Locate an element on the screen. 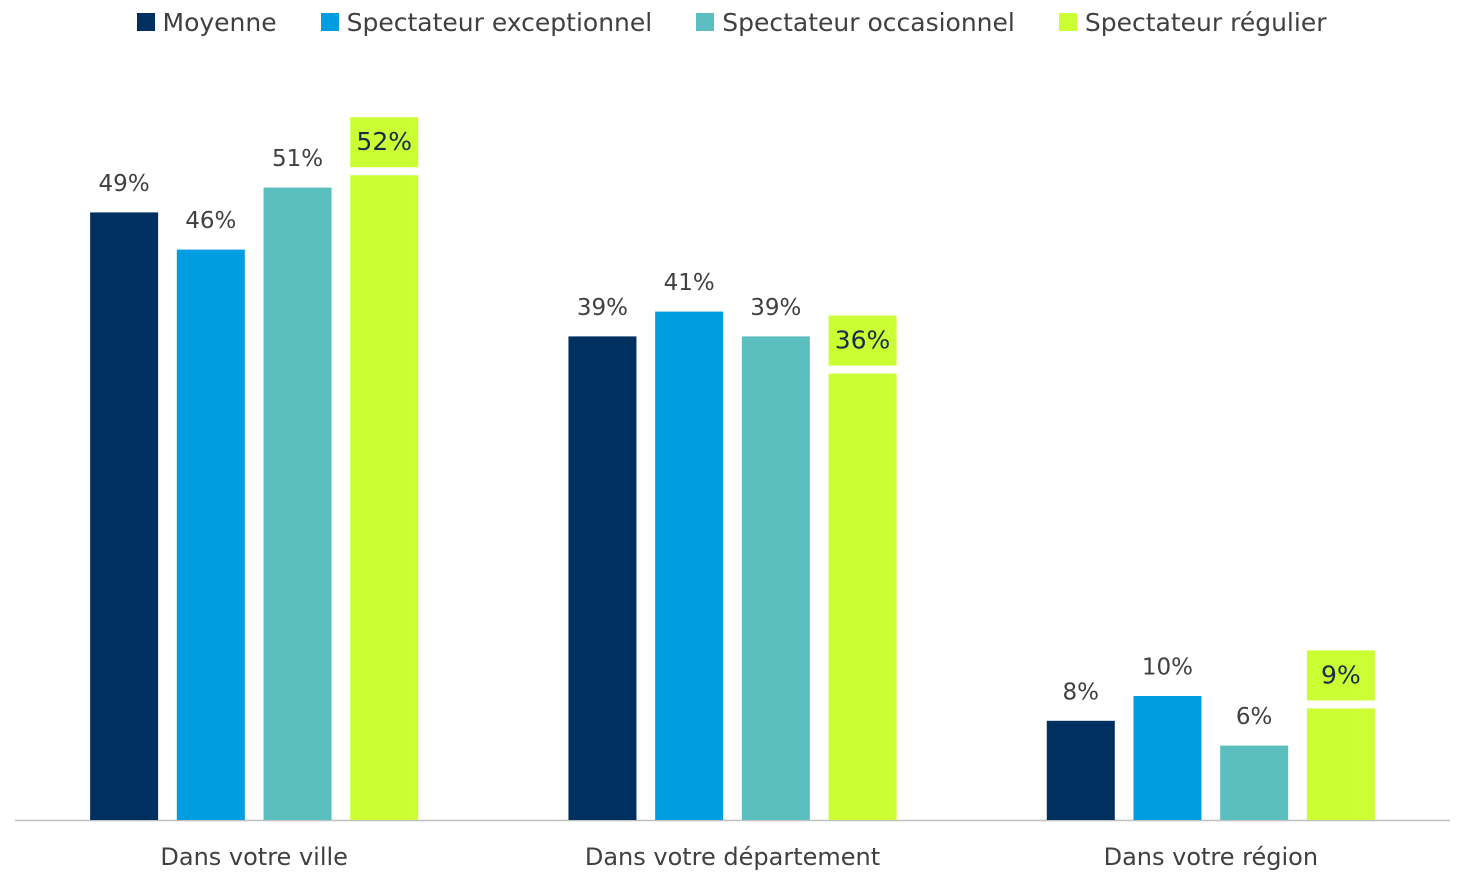  x-tick-label: Dans votre ville is located at coordinates (254, 857).